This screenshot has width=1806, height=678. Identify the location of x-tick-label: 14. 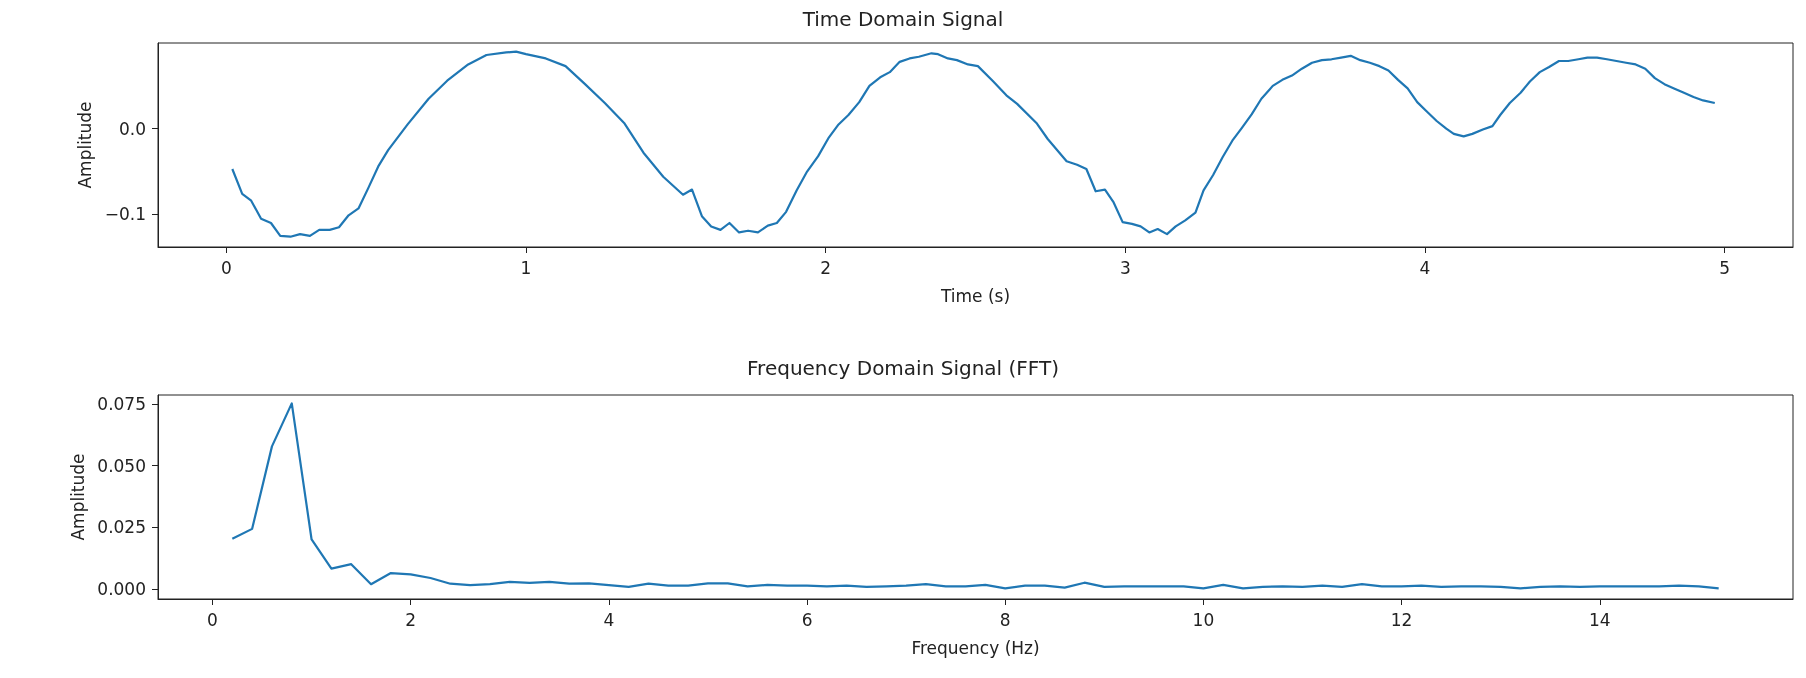
(1599, 619).